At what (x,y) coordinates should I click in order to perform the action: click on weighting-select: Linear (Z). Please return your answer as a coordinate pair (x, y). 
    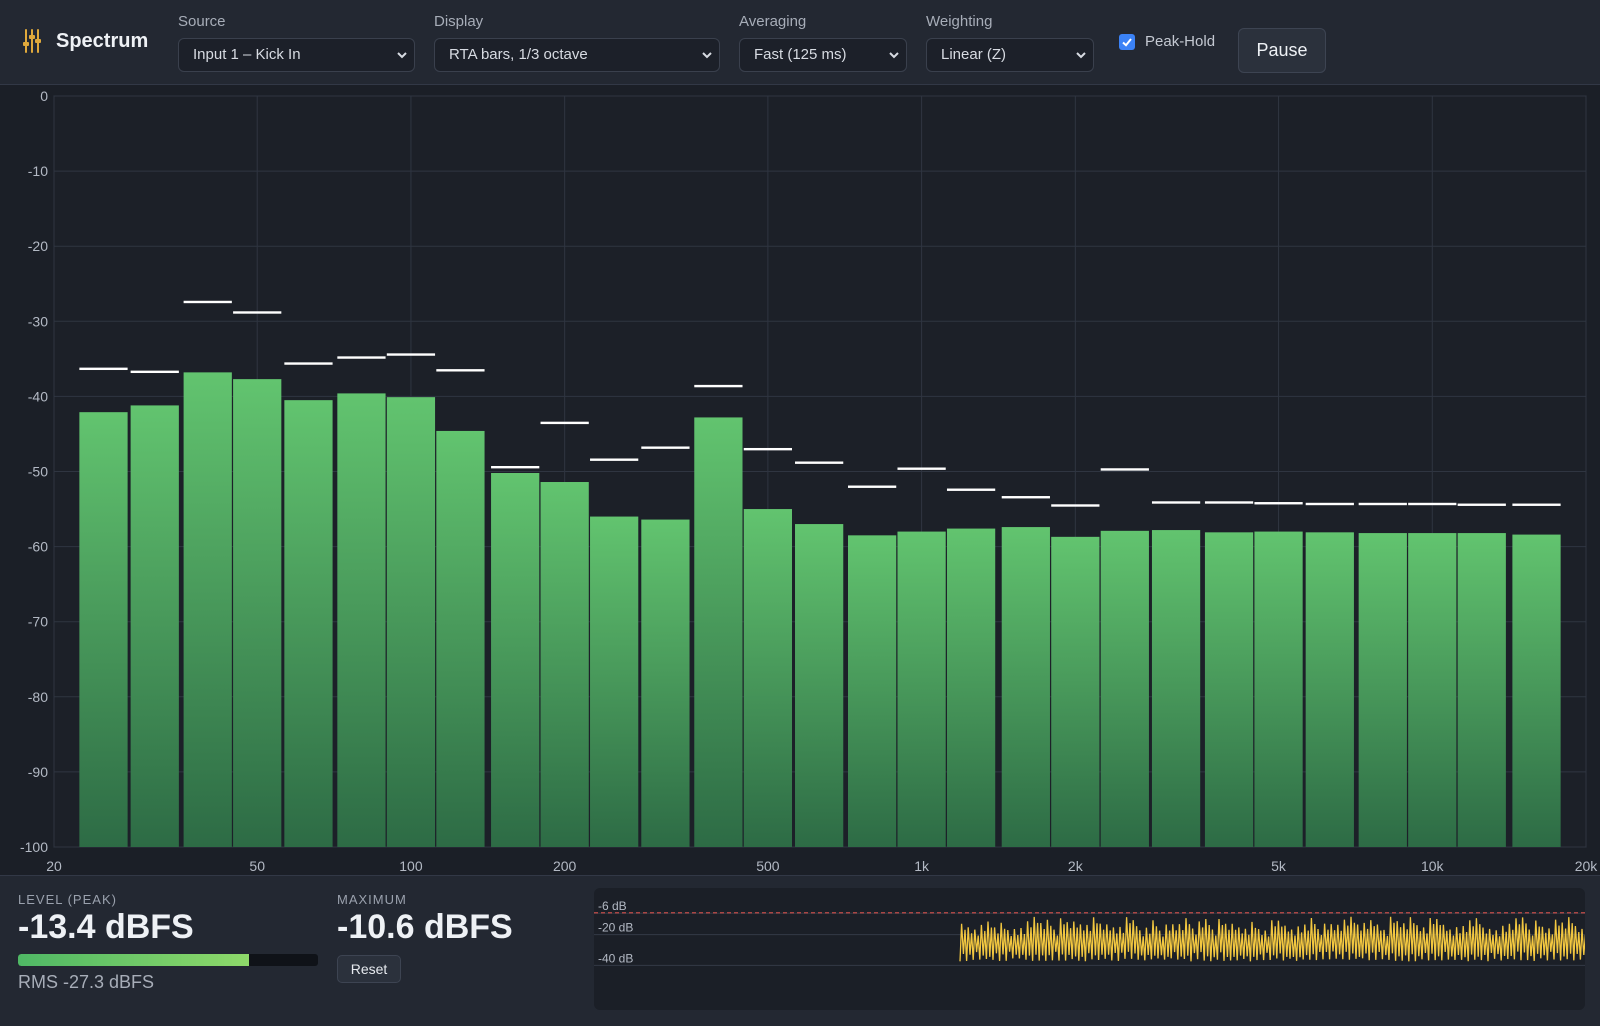
    Looking at the image, I should click on (1010, 55).